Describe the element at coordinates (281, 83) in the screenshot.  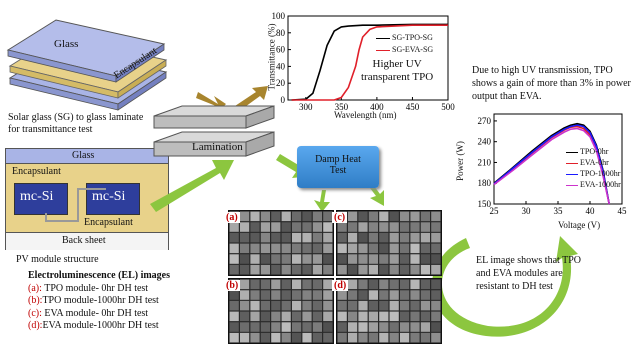
I see `transmittance-y-tick-label: 20` at that location.